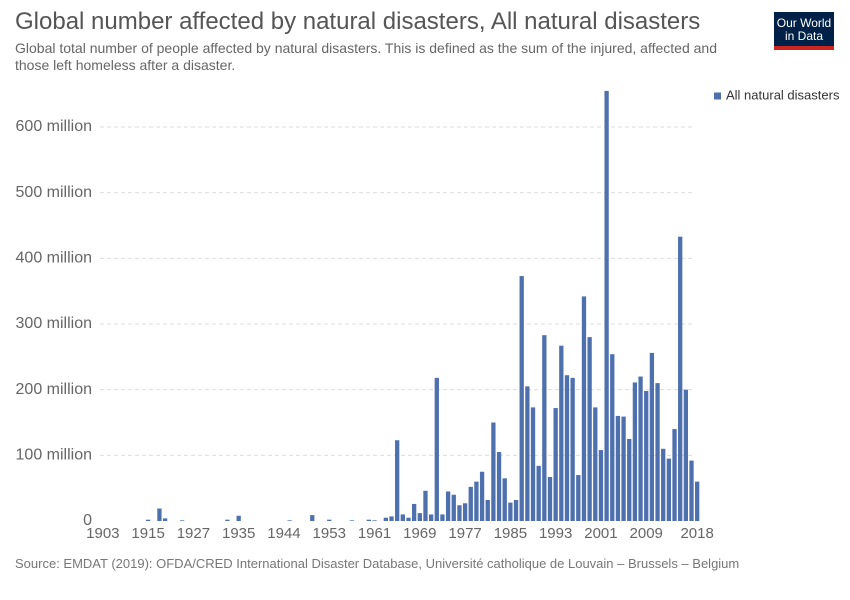 This screenshot has width=850, height=600. What do you see at coordinates (54, 126) in the screenshot?
I see `y-tick-label: 600 million` at bounding box center [54, 126].